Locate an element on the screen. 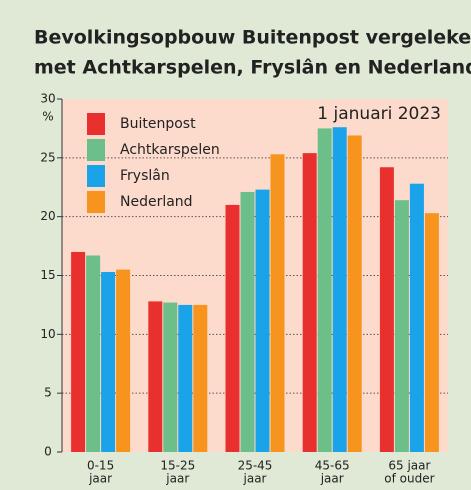 This screenshot has width=471, height=490. y-tick-label: 10 is located at coordinates (47, 334).